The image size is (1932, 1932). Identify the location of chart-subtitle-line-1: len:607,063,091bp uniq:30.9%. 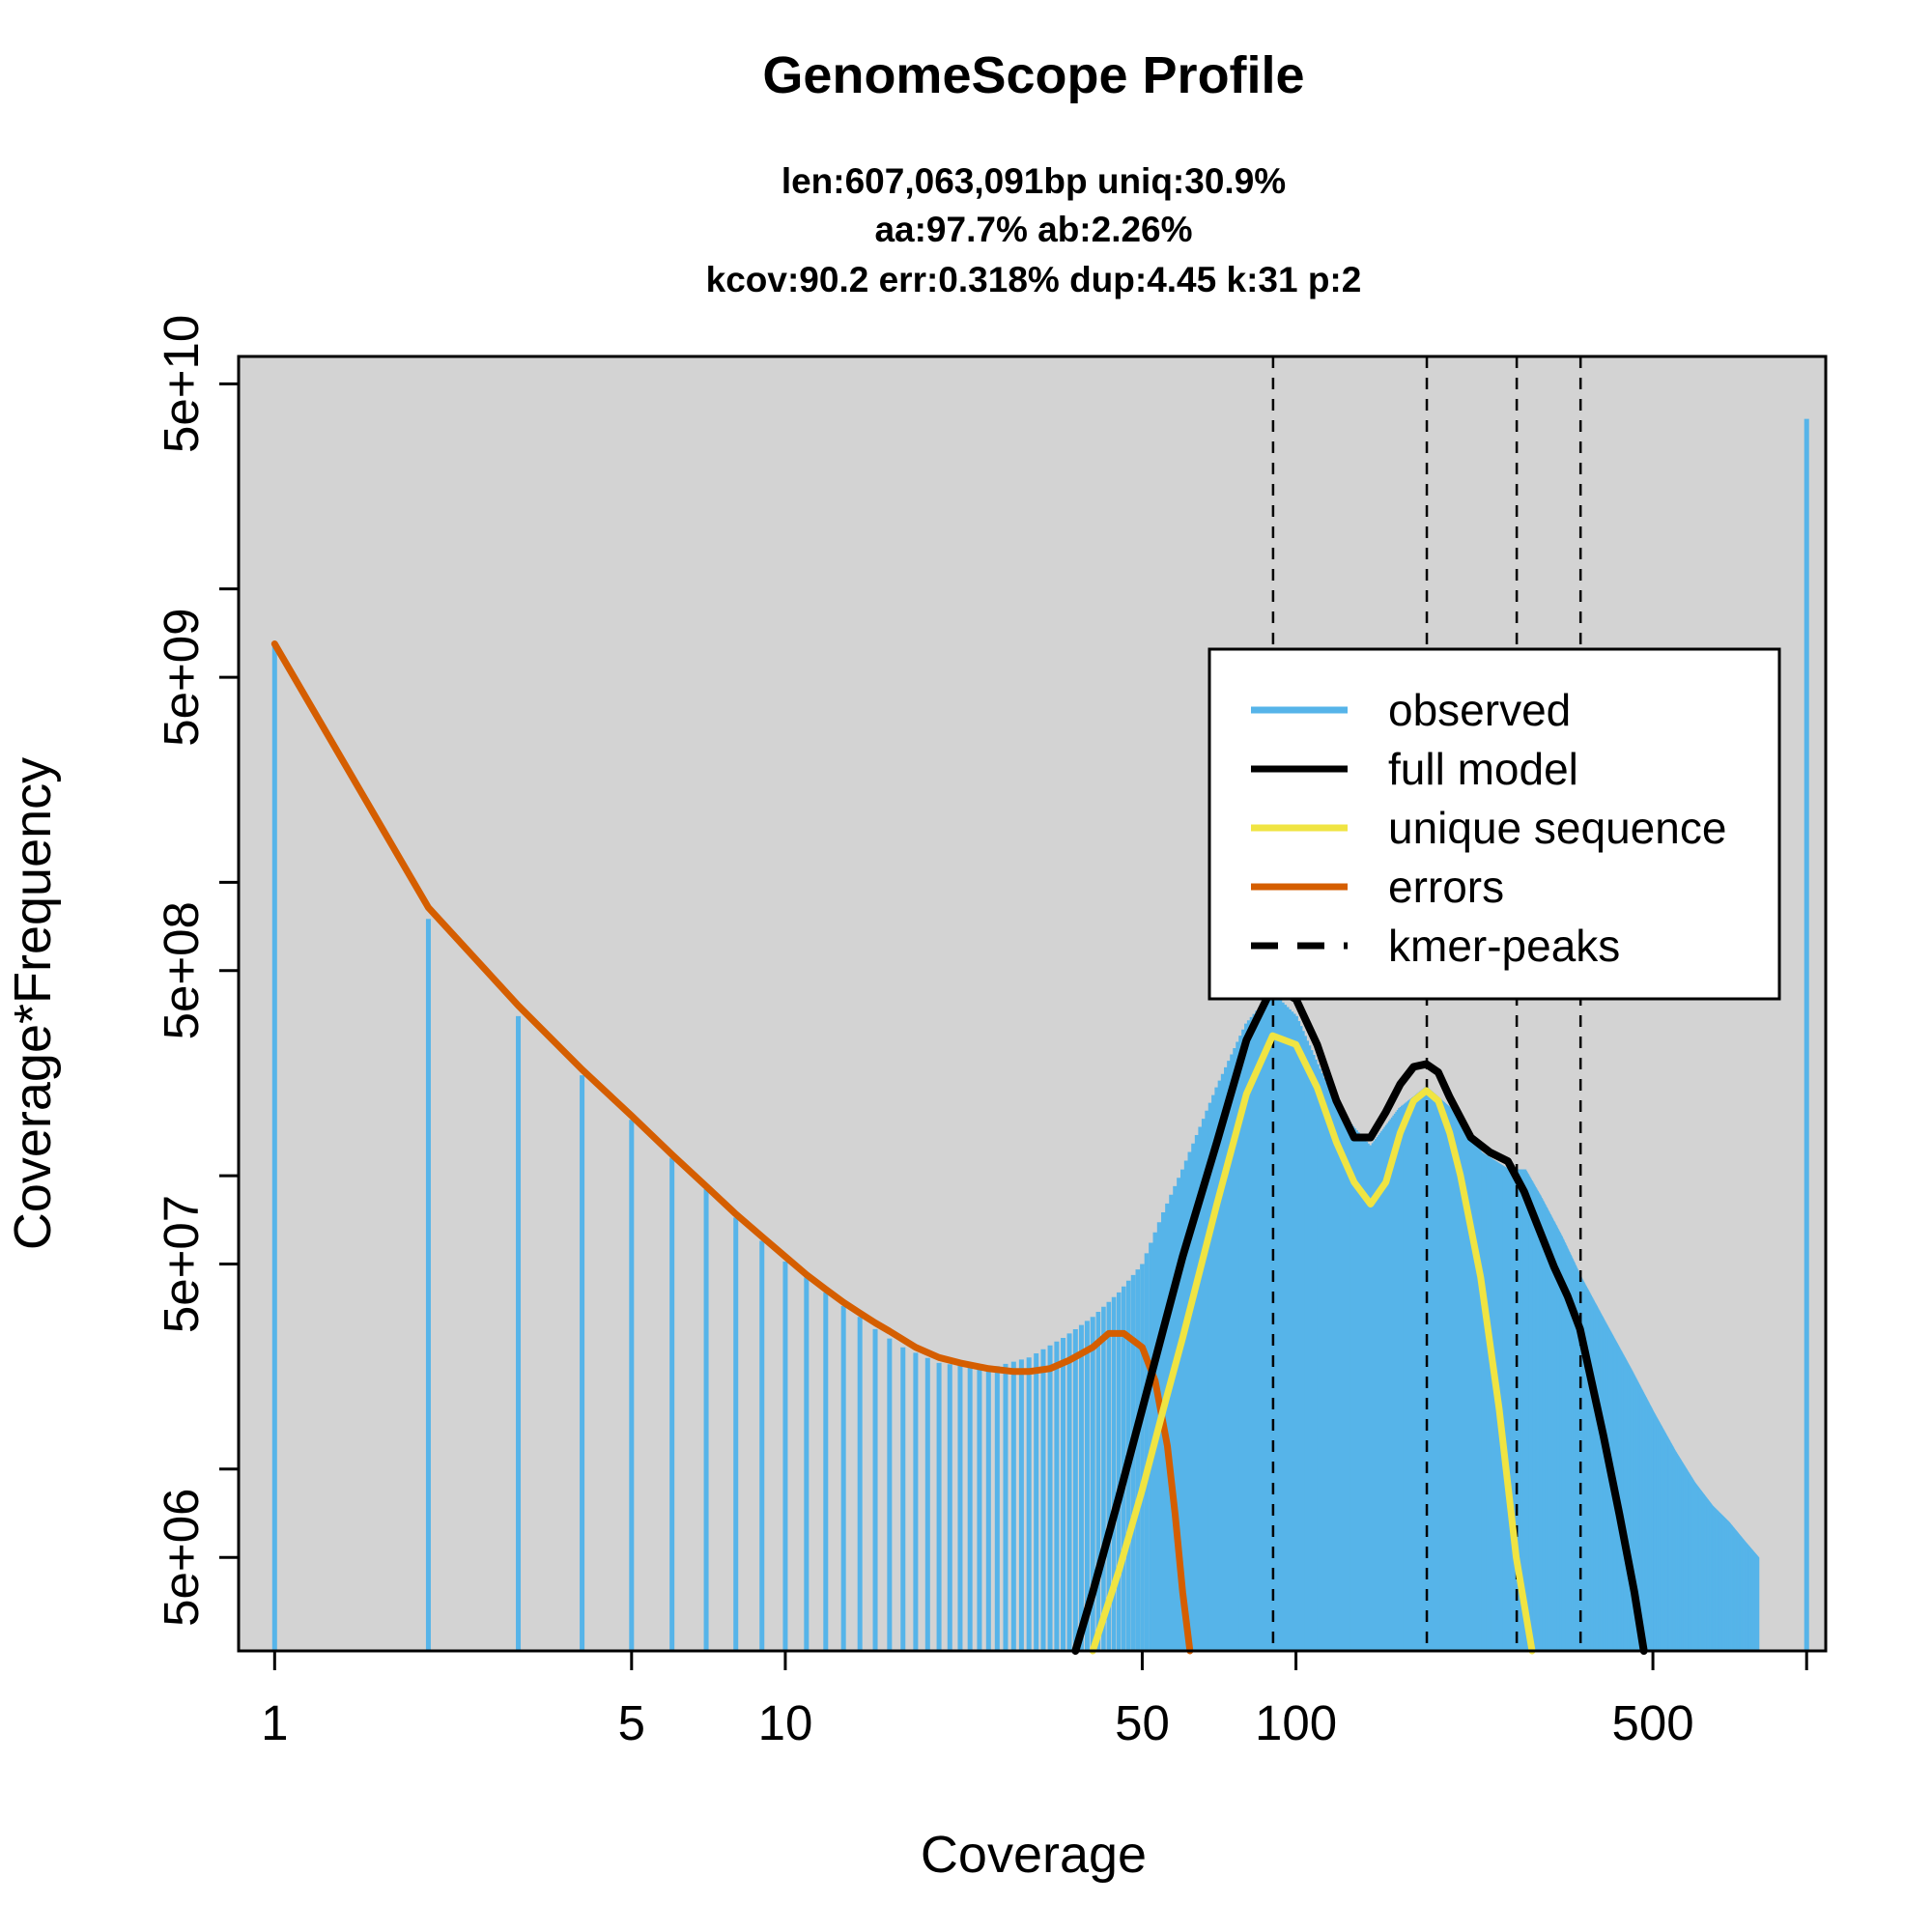
(1033, 181).